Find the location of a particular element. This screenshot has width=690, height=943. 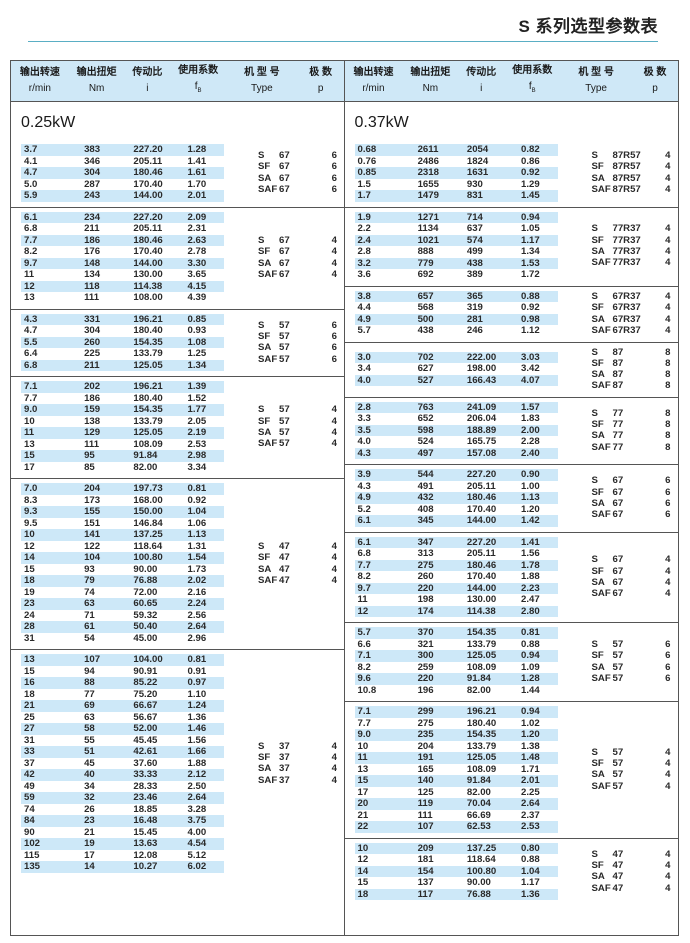

output-torque-cell: 71 is located at coordinates (89, 615).